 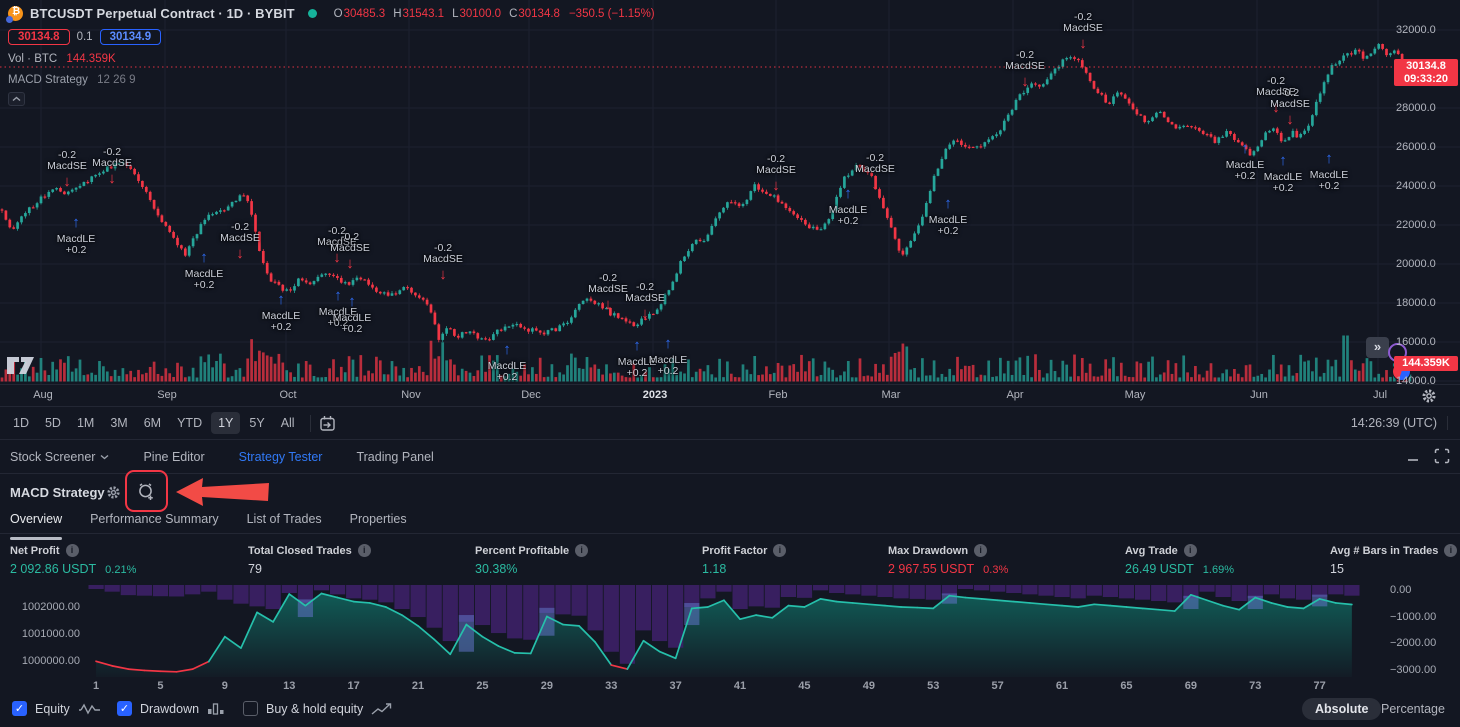 What do you see at coordinates (85, 423) in the screenshot?
I see `range-button-1m: 1M` at bounding box center [85, 423].